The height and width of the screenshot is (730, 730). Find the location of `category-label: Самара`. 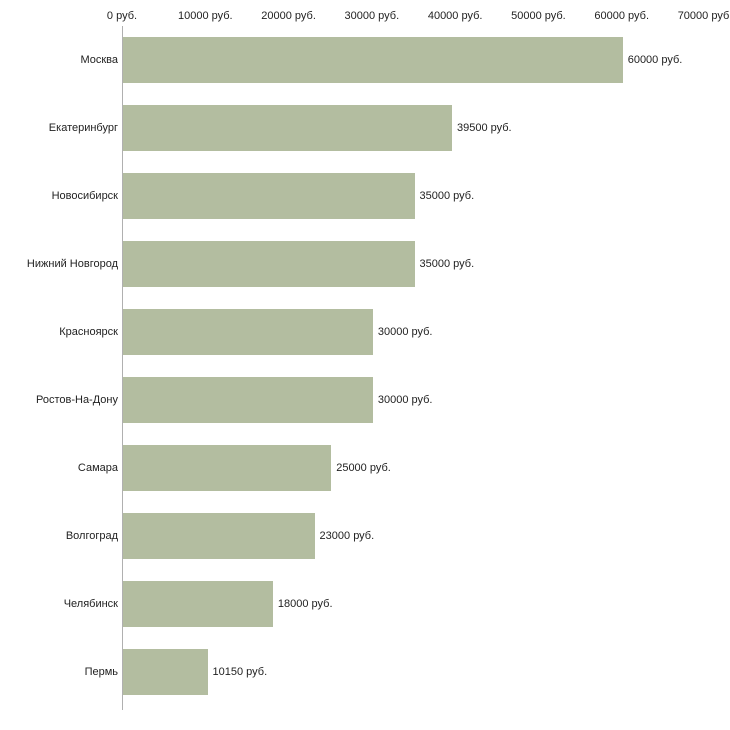

category-label: Самара is located at coordinates (97, 468).